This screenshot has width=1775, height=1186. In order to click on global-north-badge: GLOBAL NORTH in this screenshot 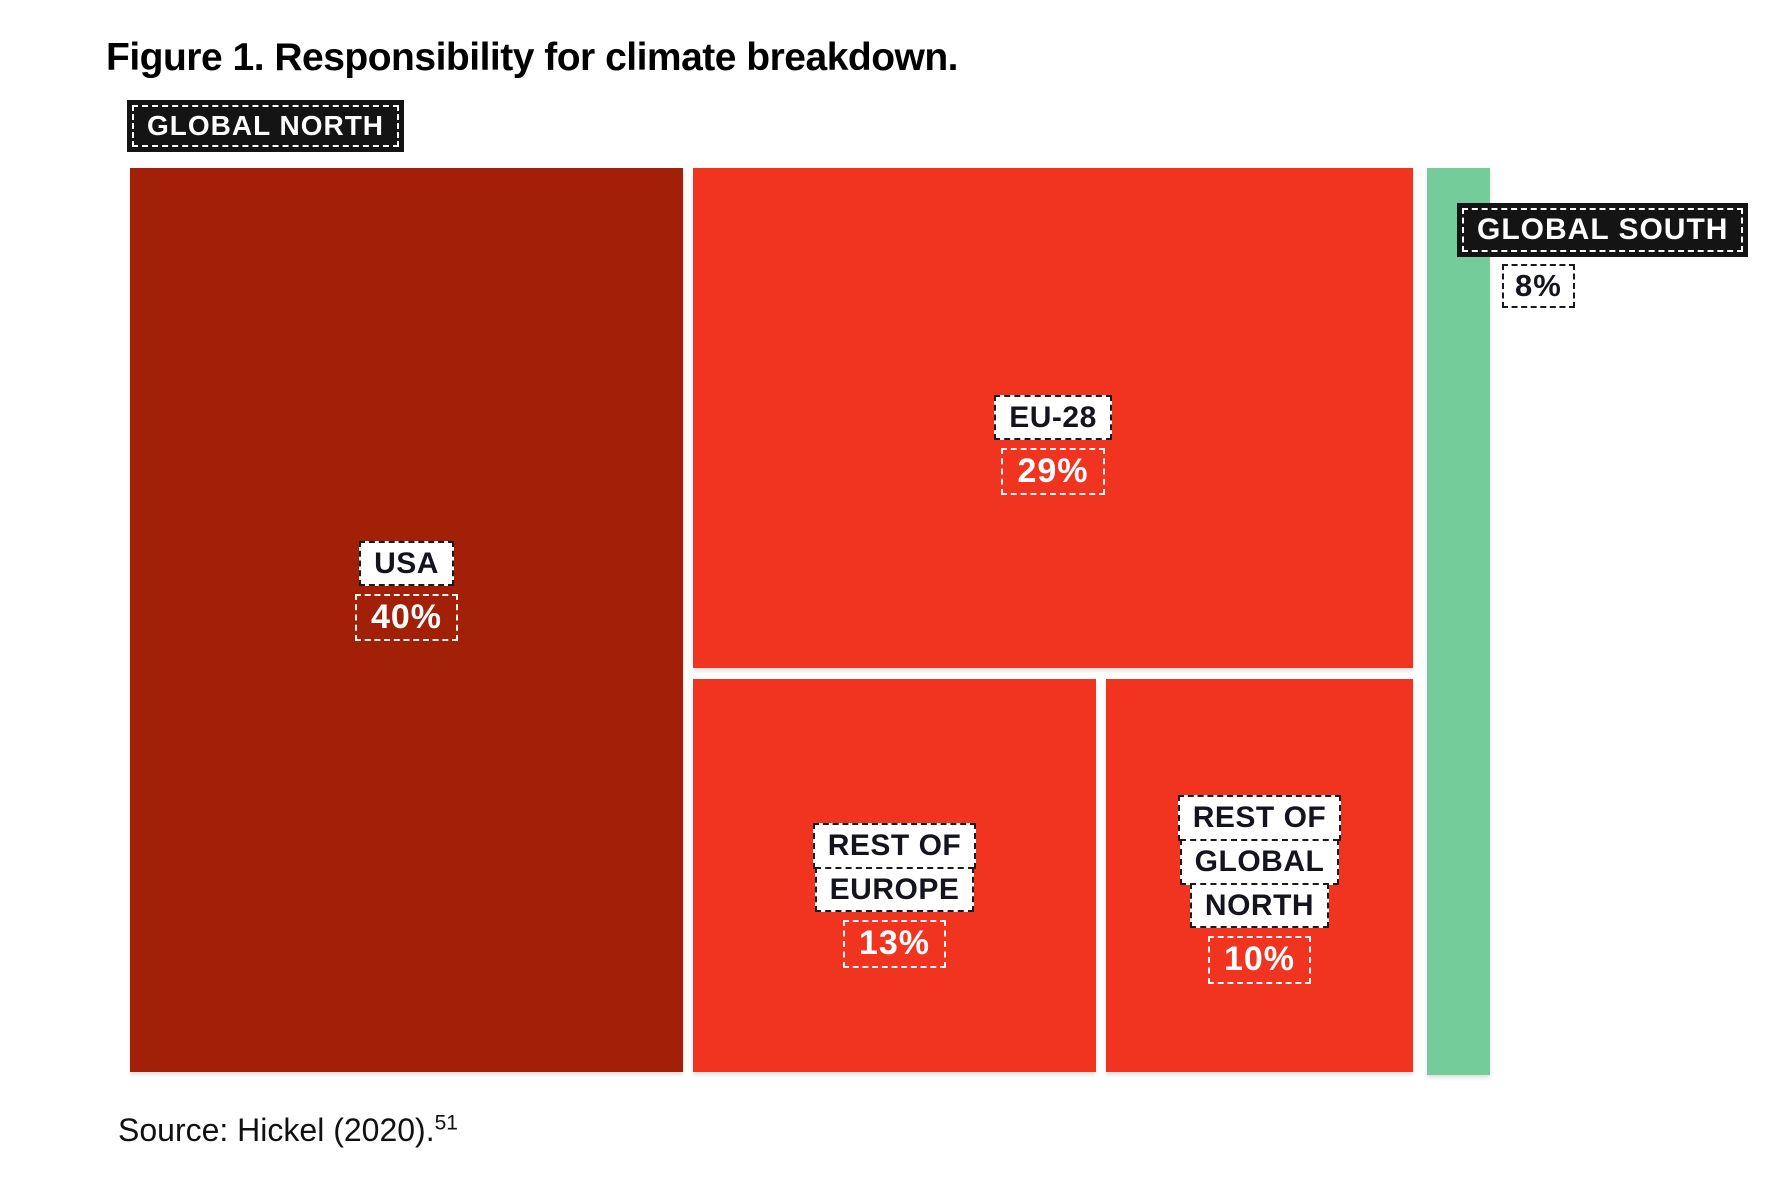, I will do `click(266, 126)`.